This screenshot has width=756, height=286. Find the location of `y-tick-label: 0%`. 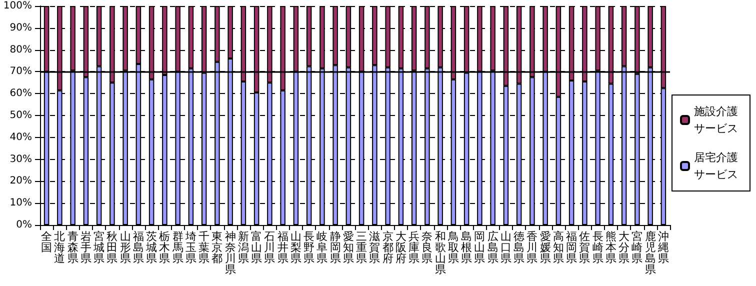

y-tick-label: 0% is located at coordinates (24, 225).